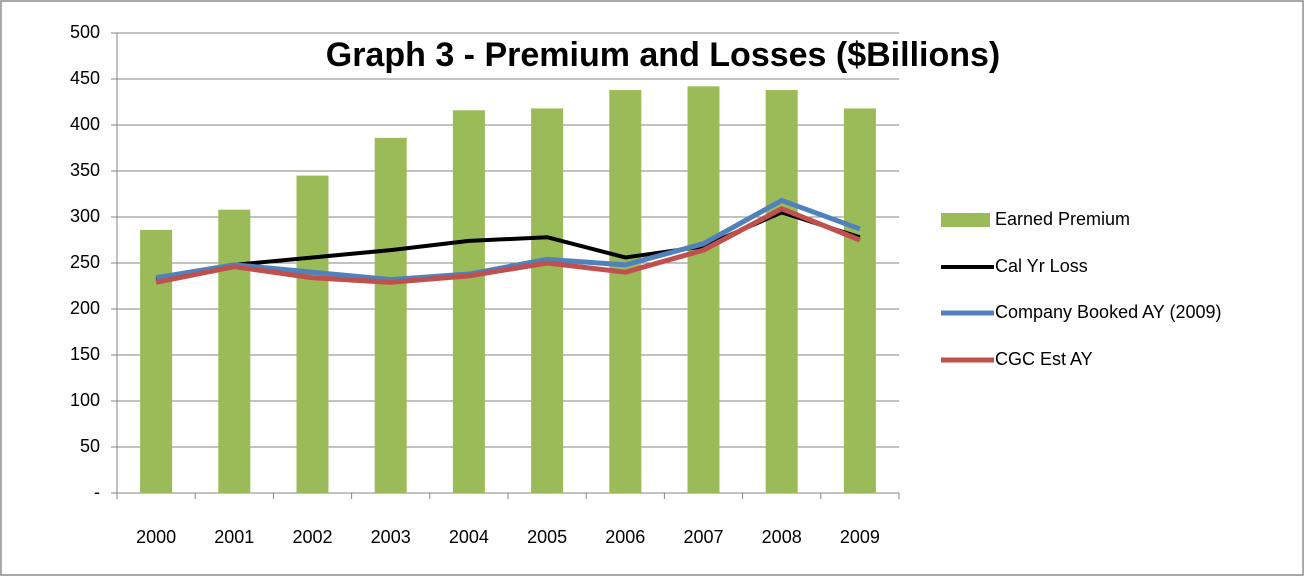  What do you see at coordinates (234, 537) in the screenshot?
I see `x-tick-label: 2001` at bounding box center [234, 537].